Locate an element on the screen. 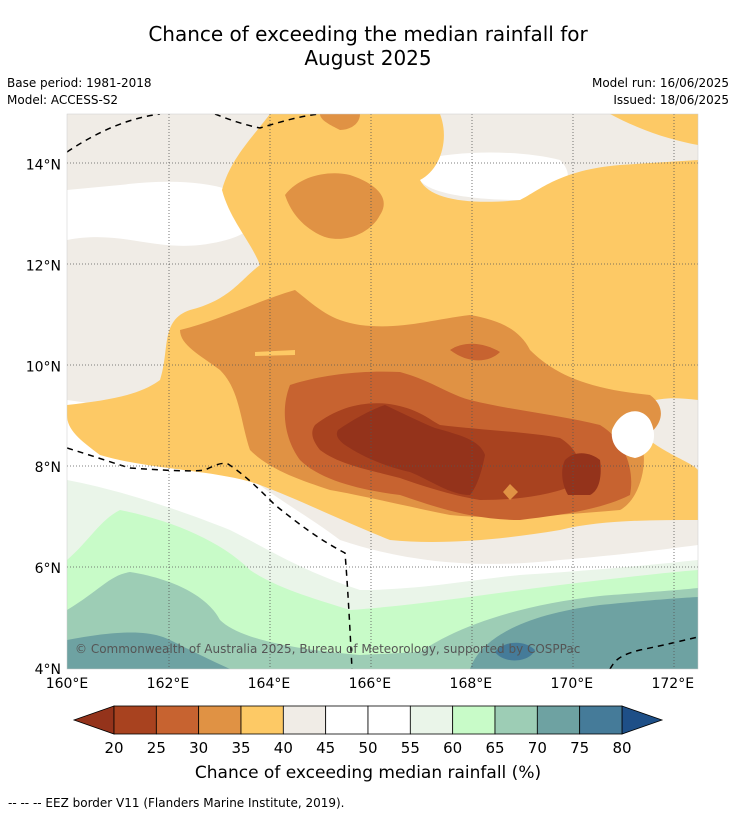 This screenshot has height=816, width=736. issued-label: Issued: 18/06/2025 is located at coordinates (671, 100).